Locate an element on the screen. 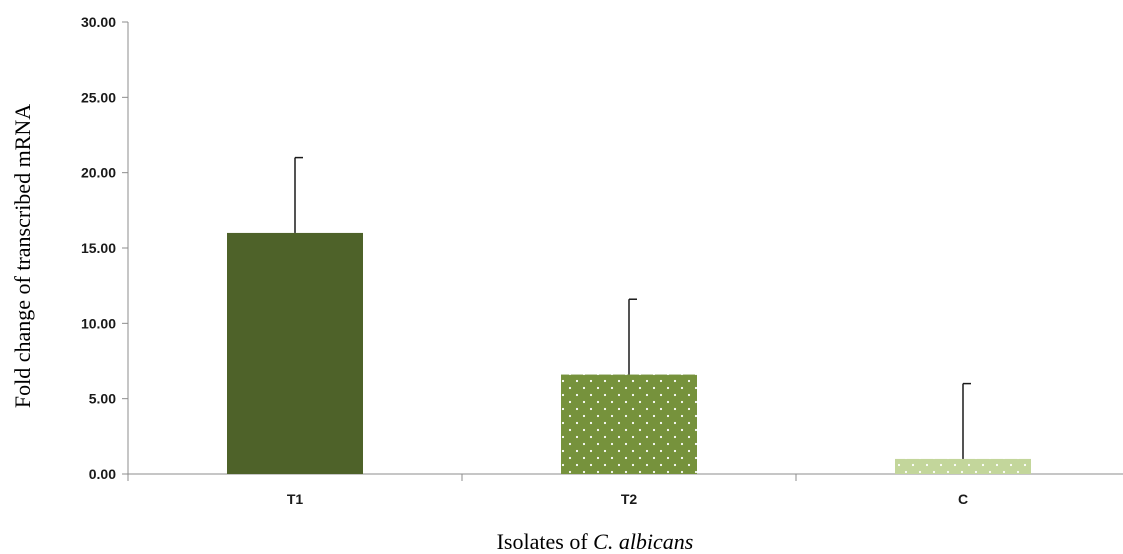 The width and height of the screenshot is (1123, 554). y-tick-label: 25.00 is located at coordinates (98, 97).